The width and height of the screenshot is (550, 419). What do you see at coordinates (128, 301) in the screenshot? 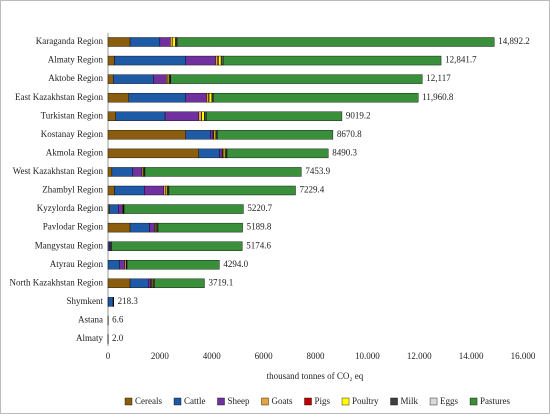
I see `total-label: 218.3` at bounding box center [128, 301].